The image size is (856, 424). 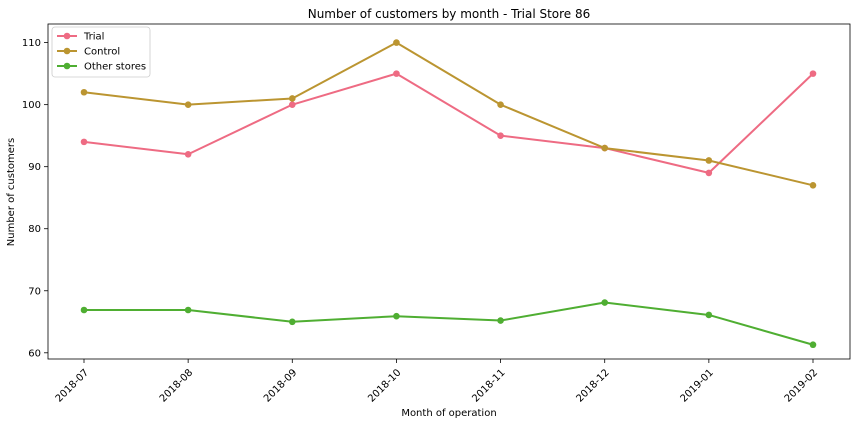 I want to click on legend-box, so click(x=101, y=52).